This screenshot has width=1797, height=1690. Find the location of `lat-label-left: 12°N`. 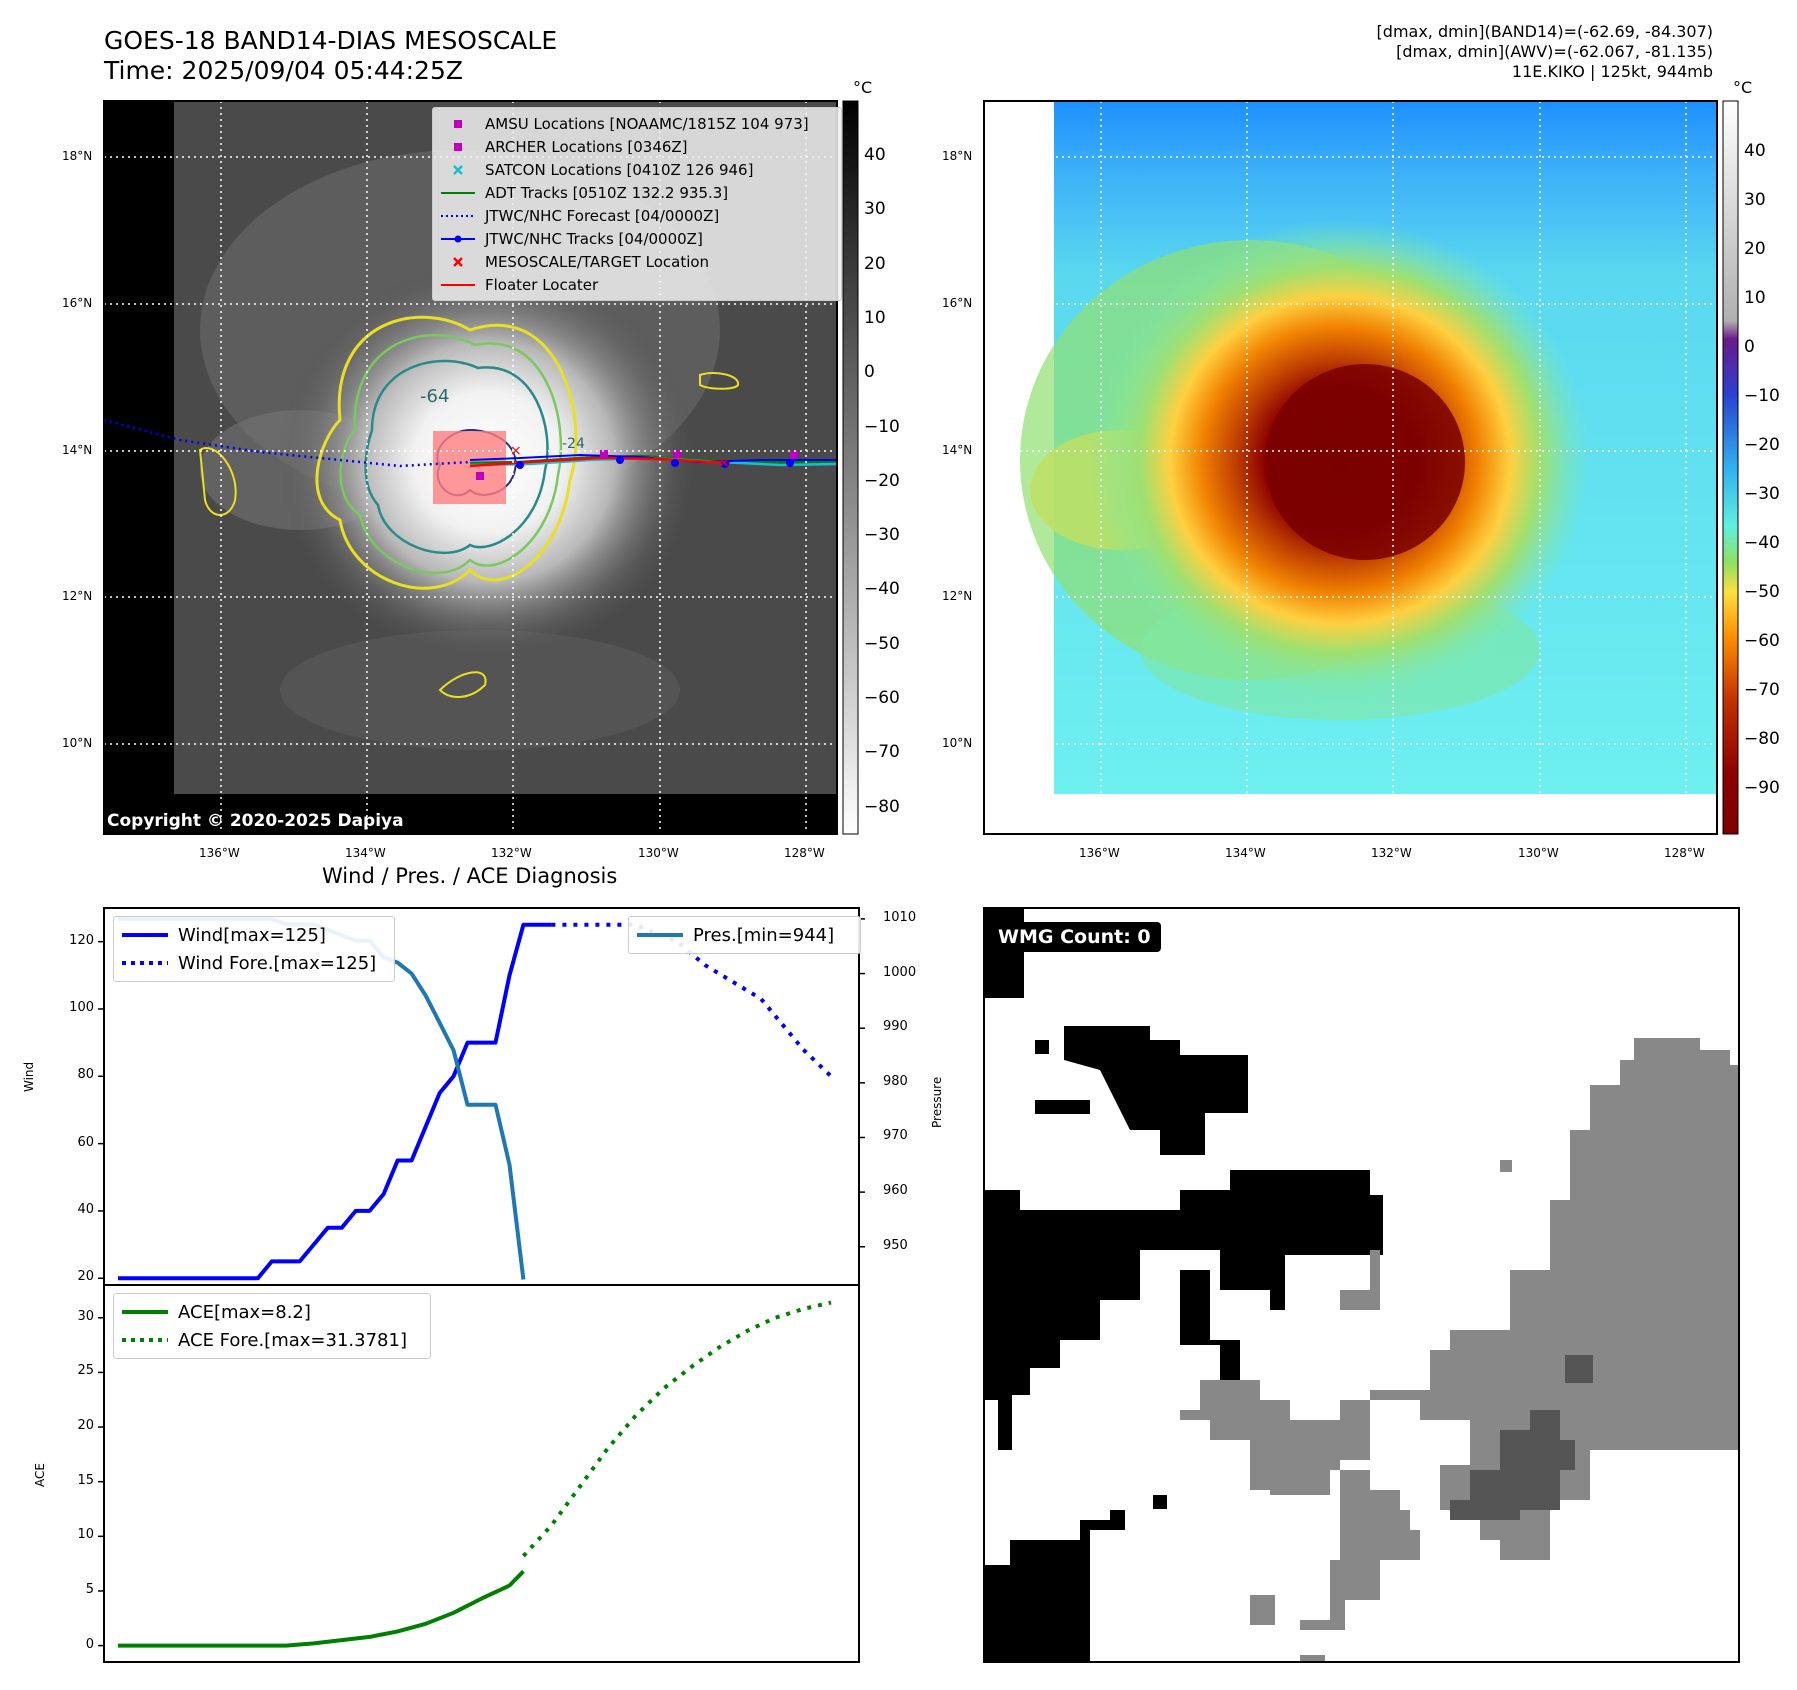

lat-label-left: 12°N is located at coordinates (77, 596).